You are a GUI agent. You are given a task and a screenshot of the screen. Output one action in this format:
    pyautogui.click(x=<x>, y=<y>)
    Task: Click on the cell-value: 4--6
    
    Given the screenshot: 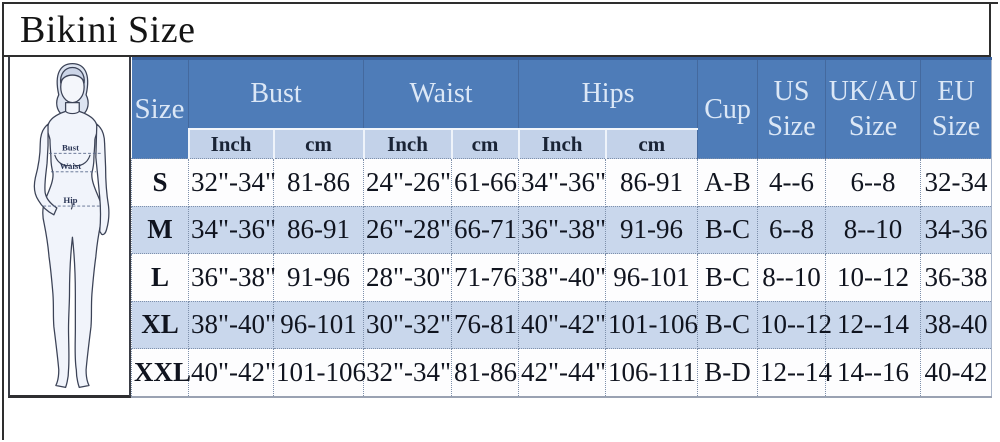 What is the action you would take?
    pyautogui.click(x=792, y=182)
    